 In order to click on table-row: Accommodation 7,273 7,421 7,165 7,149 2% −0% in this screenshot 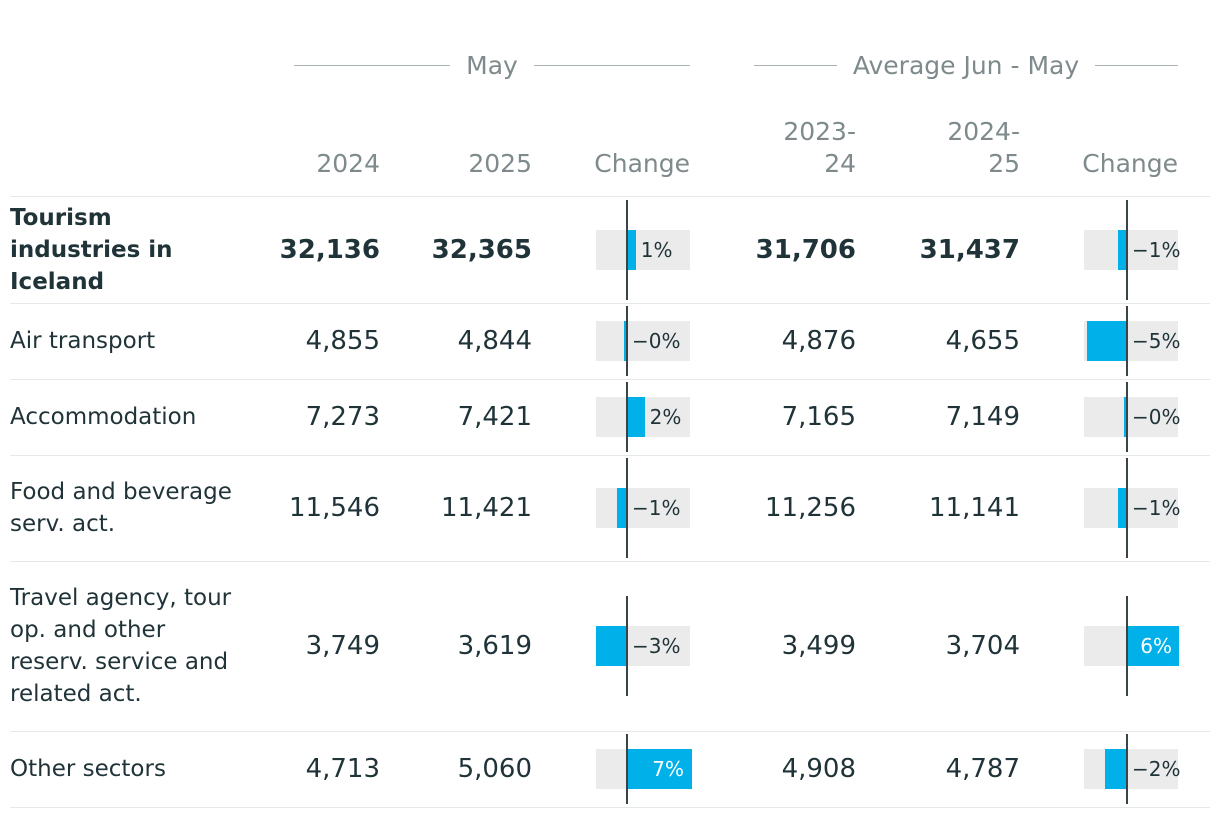, I will do `click(610, 417)`.